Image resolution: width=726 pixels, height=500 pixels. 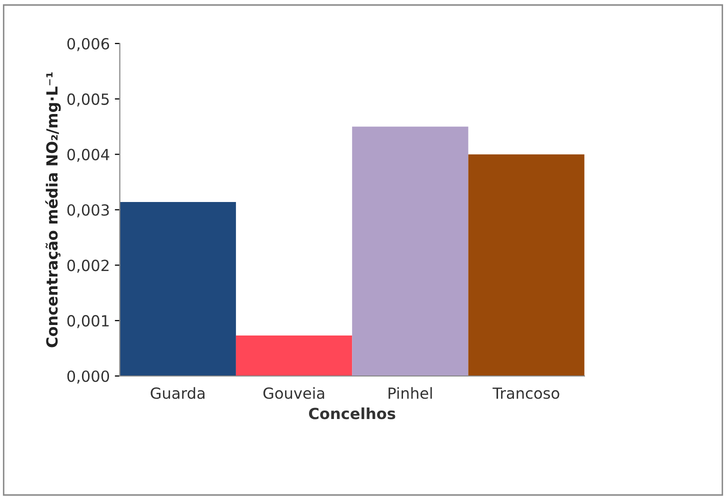 What do you see at coordinates (88, 321) in the screenshot?
I see `y-tick-label: 0,001` at bounding box center [88, 321].